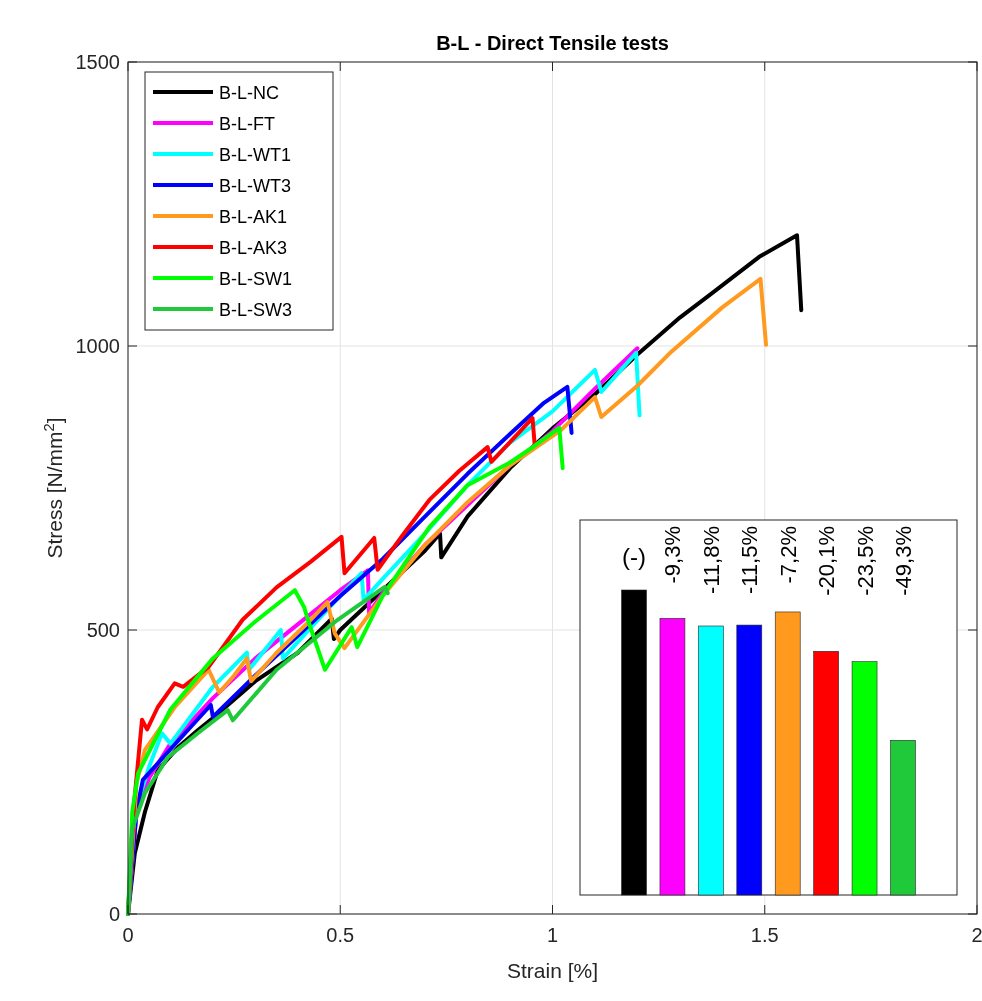  I want to click on chart-title: B-L - Direct Tensile tests, so click(552, 43).